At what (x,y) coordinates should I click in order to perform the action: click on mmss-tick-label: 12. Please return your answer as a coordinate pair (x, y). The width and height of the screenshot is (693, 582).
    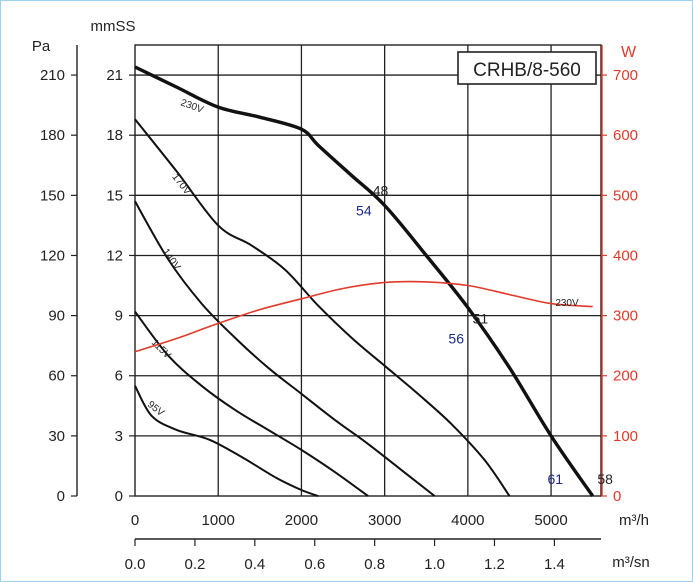
    Looking at the image, I should click on (114, 255).